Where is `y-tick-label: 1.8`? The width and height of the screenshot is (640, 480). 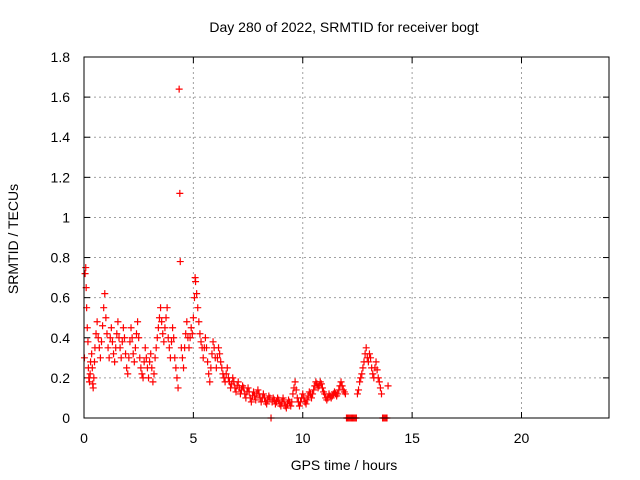 y-tick-label: 1.8 is located at coordinates (61, 57).